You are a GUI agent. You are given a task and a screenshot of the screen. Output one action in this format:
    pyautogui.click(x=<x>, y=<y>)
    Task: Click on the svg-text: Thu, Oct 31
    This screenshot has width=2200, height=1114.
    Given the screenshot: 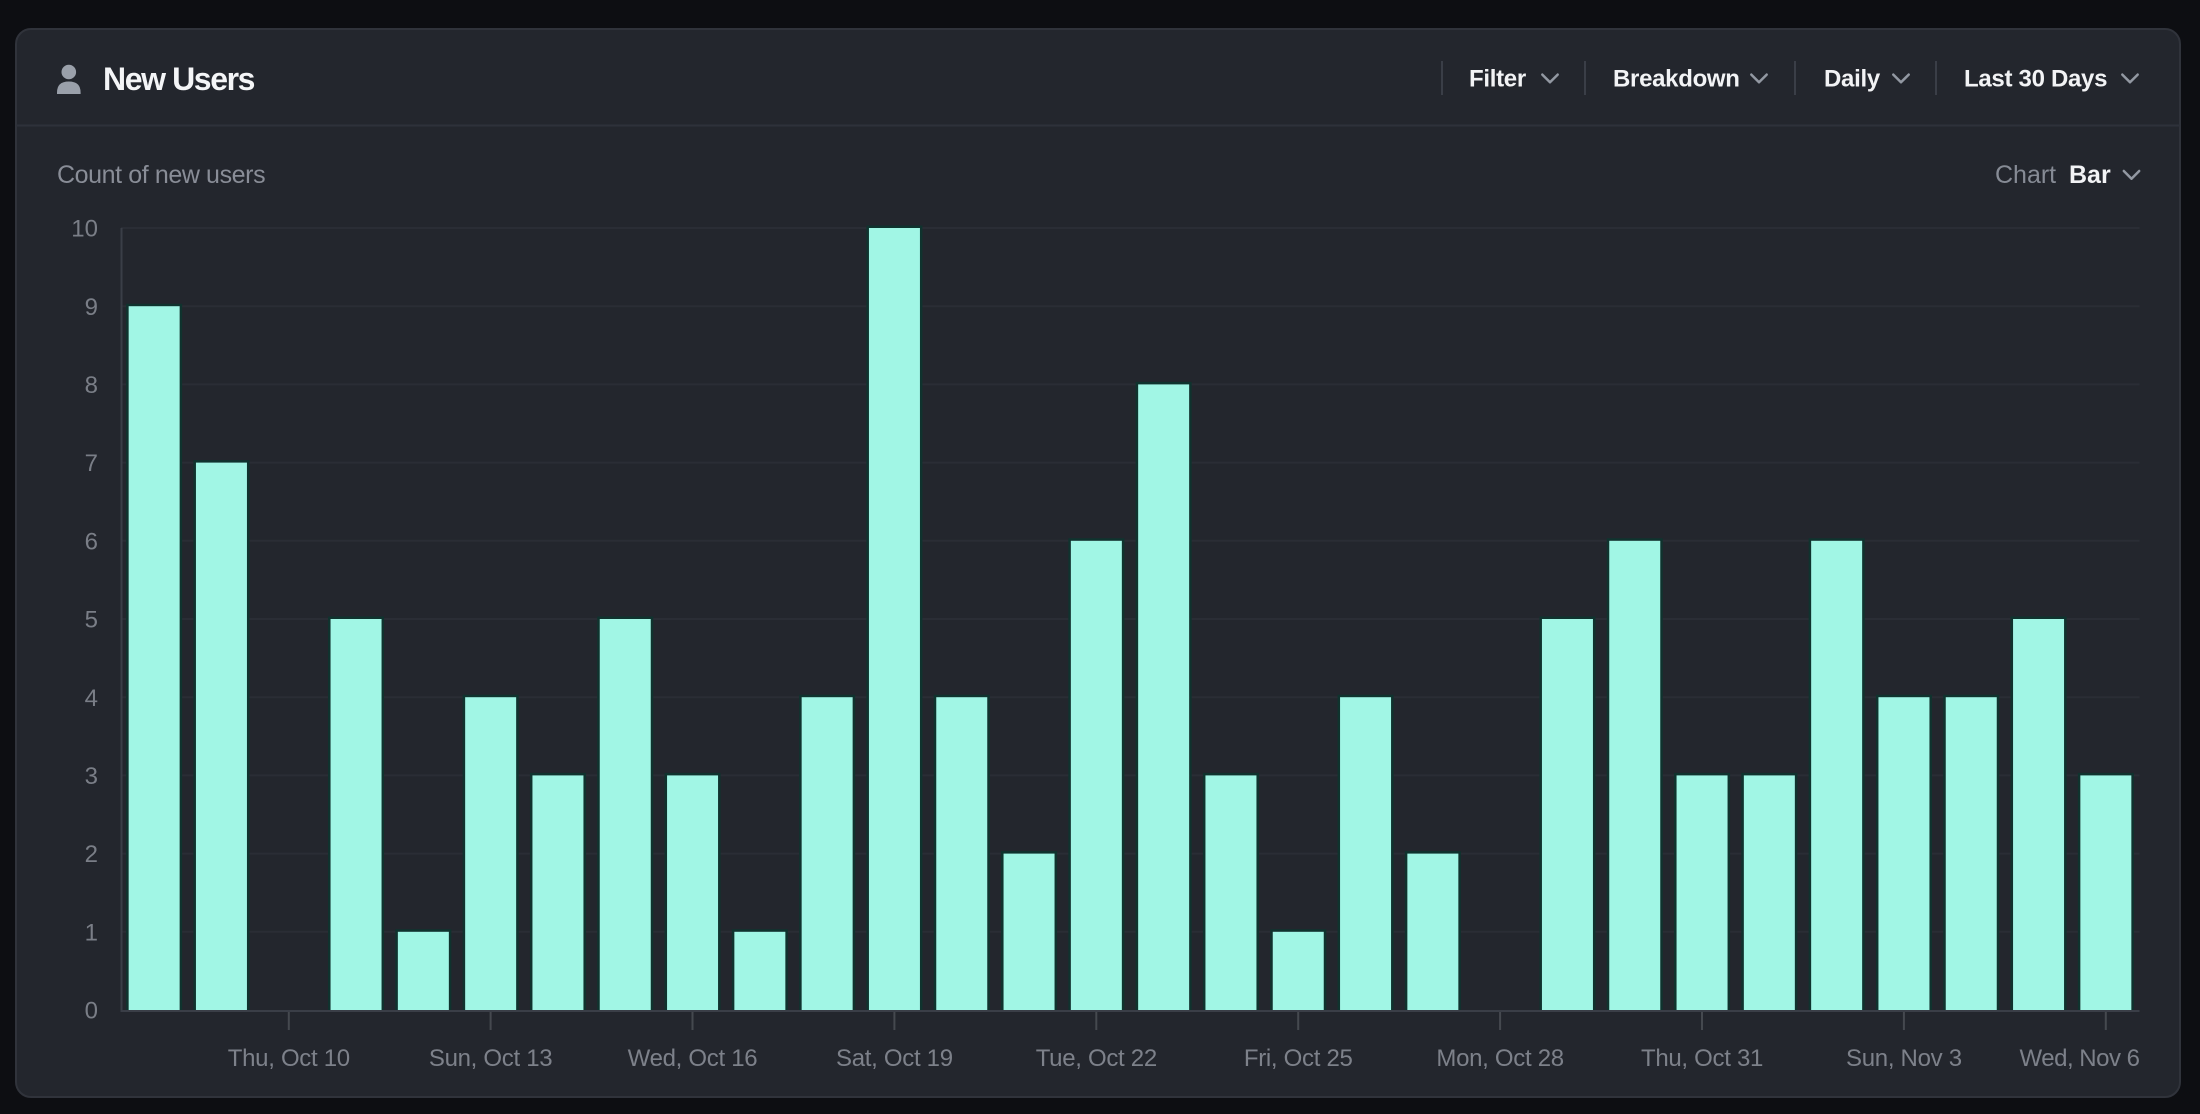 What is the action you would take?
    pyautogui.click(x=1702, y=1058)
    